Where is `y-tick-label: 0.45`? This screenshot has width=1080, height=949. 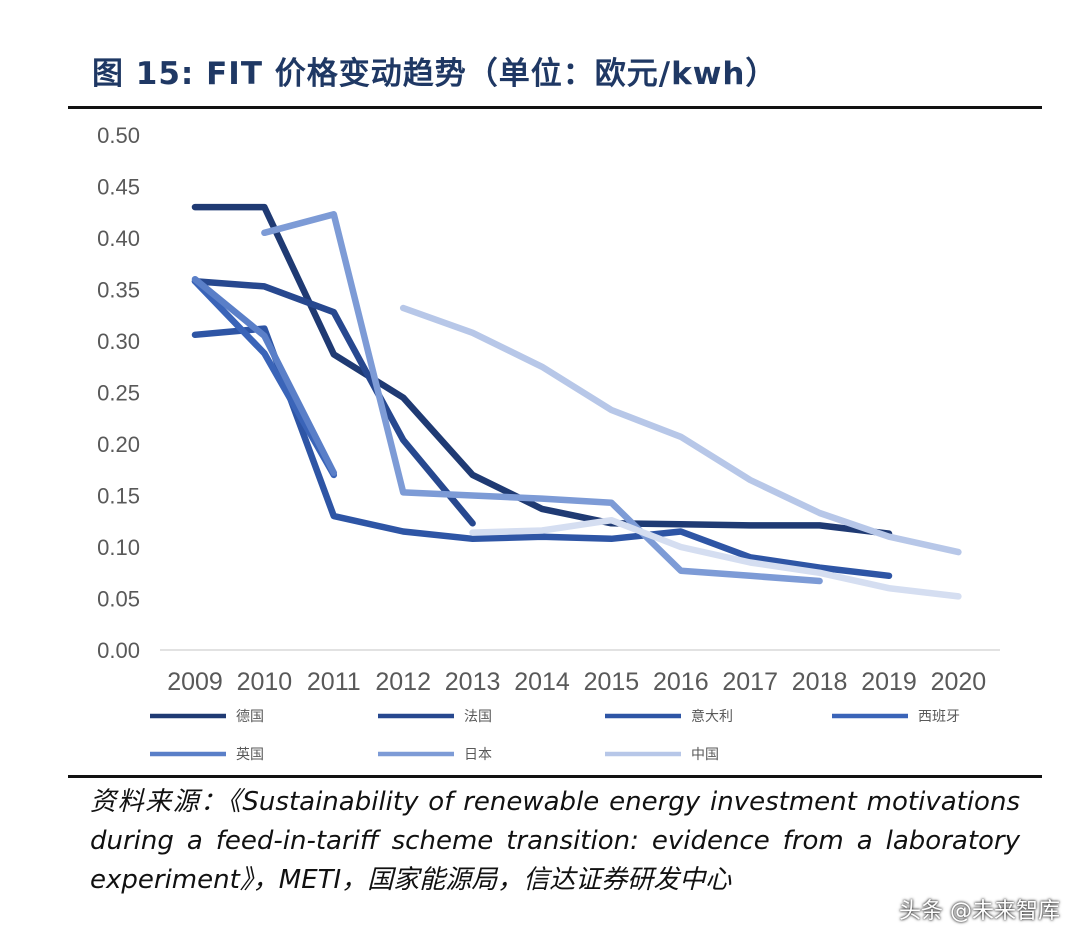 y-tick-label: 0.45 is located at coordinates (118, 187).